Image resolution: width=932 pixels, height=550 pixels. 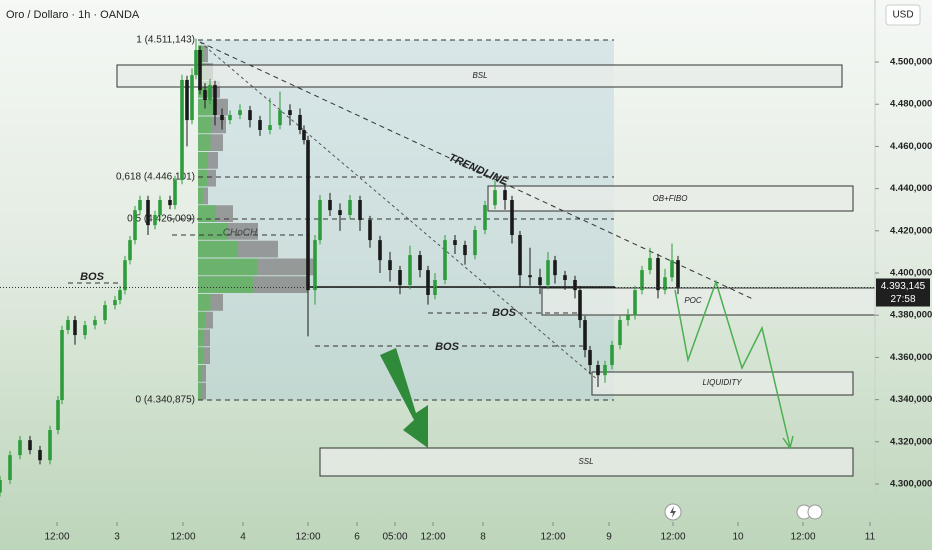 What do you see at coordinates (870, 537) in the screenshot?
I see `x-tick-label: 11` at bounding box center [870, 537].